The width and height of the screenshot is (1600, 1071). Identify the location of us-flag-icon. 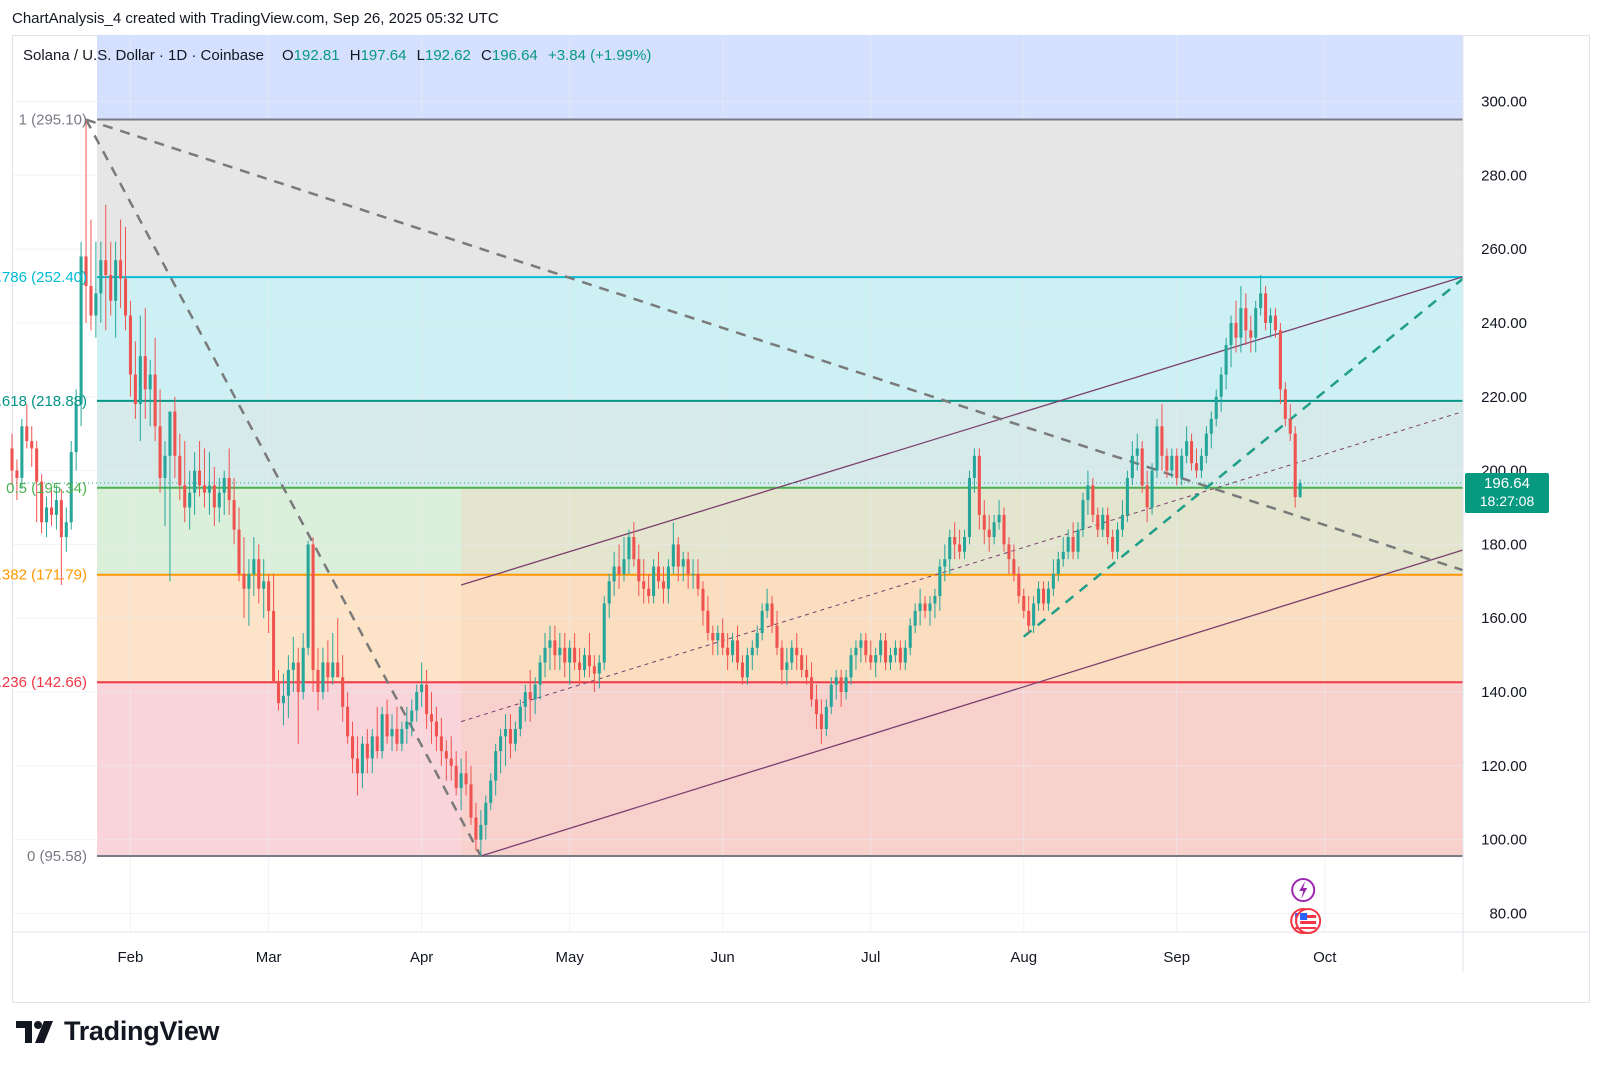
(1308, 921).